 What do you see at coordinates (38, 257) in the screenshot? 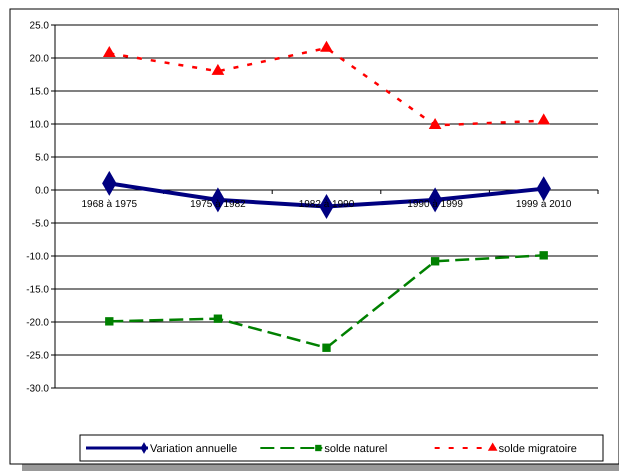
I see `y-tick-label: -10.0` at bounding box center [38, 257].